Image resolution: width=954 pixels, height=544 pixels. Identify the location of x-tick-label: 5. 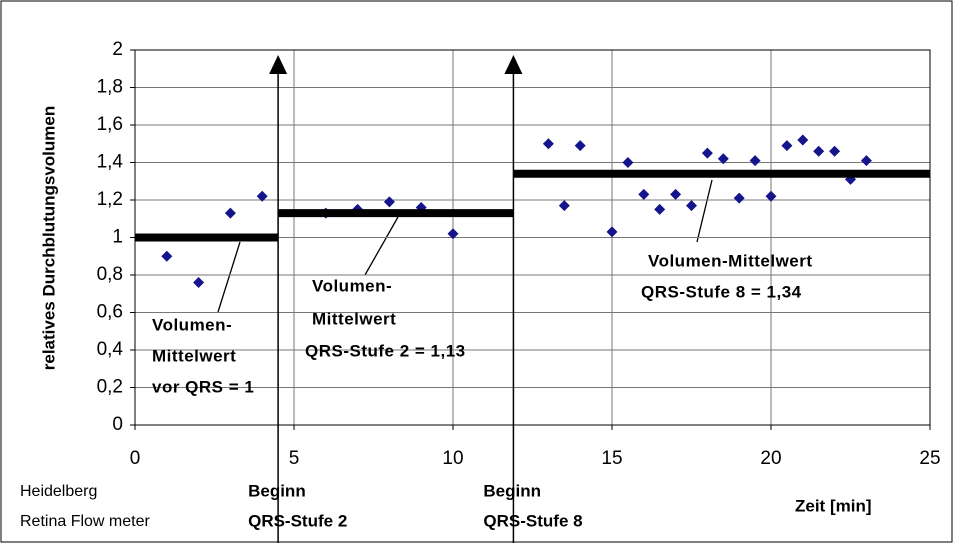
(294, 458).